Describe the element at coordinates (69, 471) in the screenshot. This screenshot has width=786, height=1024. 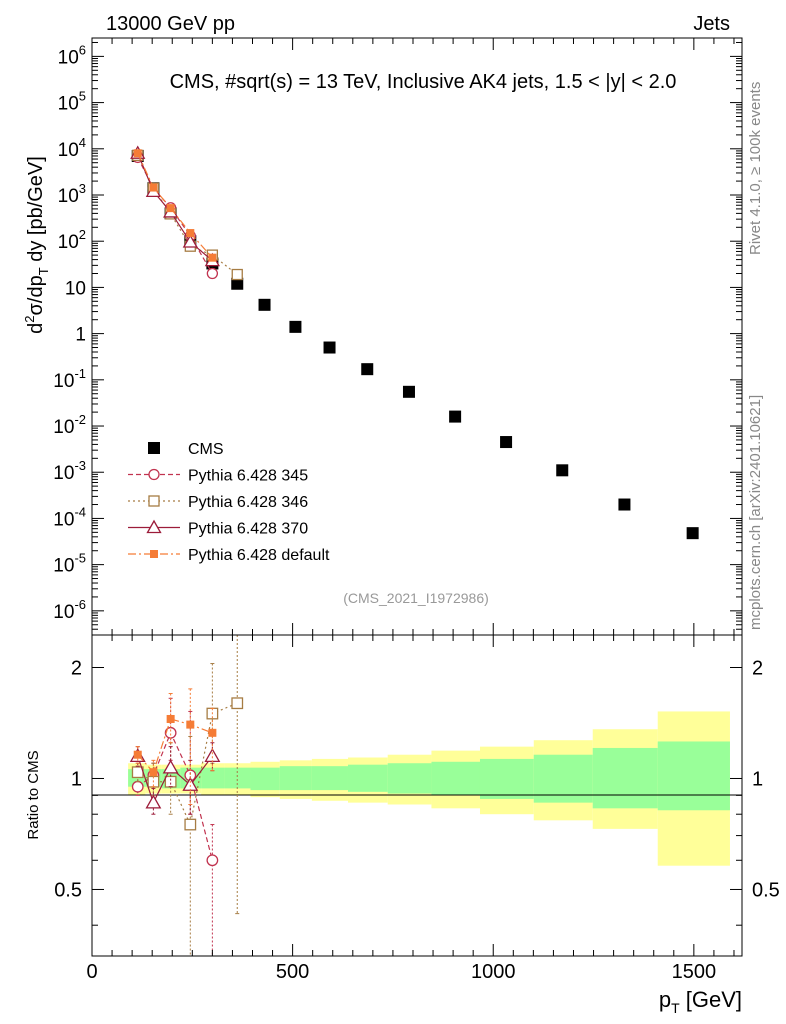
I see `main-y-tick-label: 10⁻³` at that location.